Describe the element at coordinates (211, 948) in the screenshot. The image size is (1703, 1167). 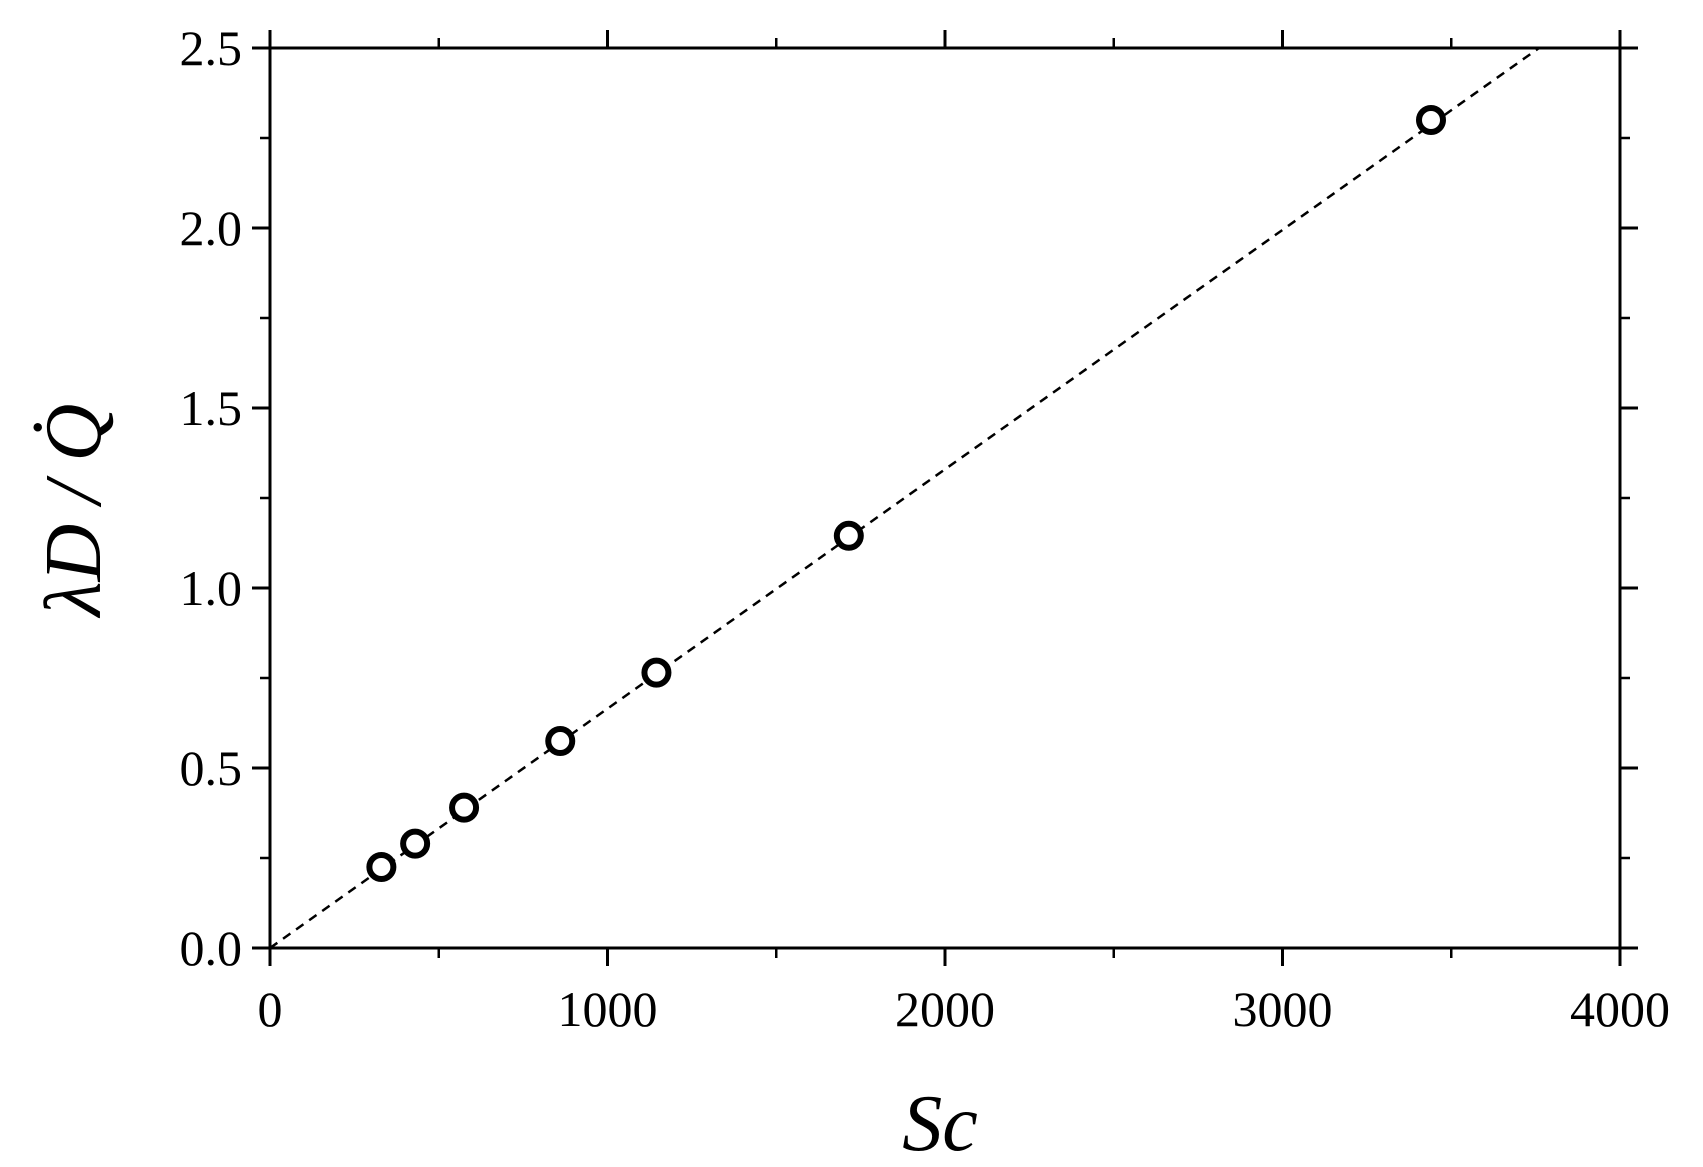
I see `y-tick-label: 0.0` at that location.